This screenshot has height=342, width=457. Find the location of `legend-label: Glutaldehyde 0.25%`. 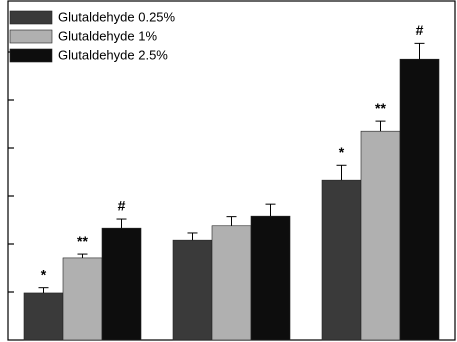

legend-label: Glutaldehyde 0.25% is located at coordinates (117, 16).